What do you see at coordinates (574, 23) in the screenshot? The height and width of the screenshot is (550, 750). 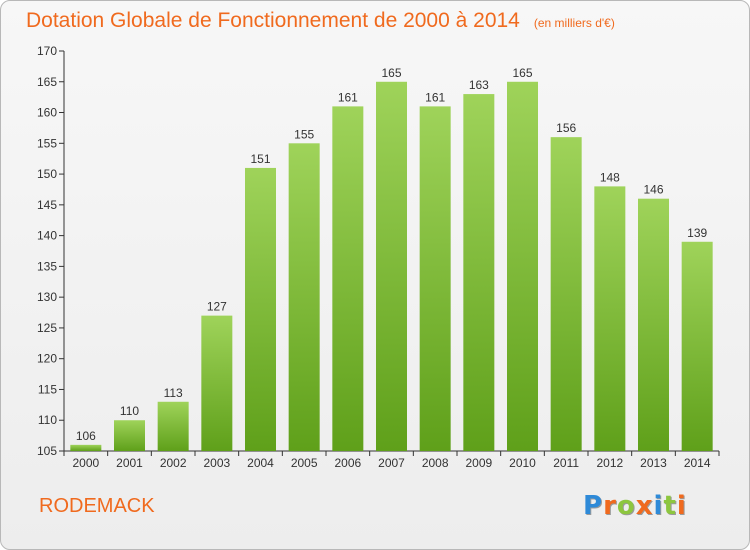 I see `unit-note: (en milliers d'€)` at bounding box center [574, 23].